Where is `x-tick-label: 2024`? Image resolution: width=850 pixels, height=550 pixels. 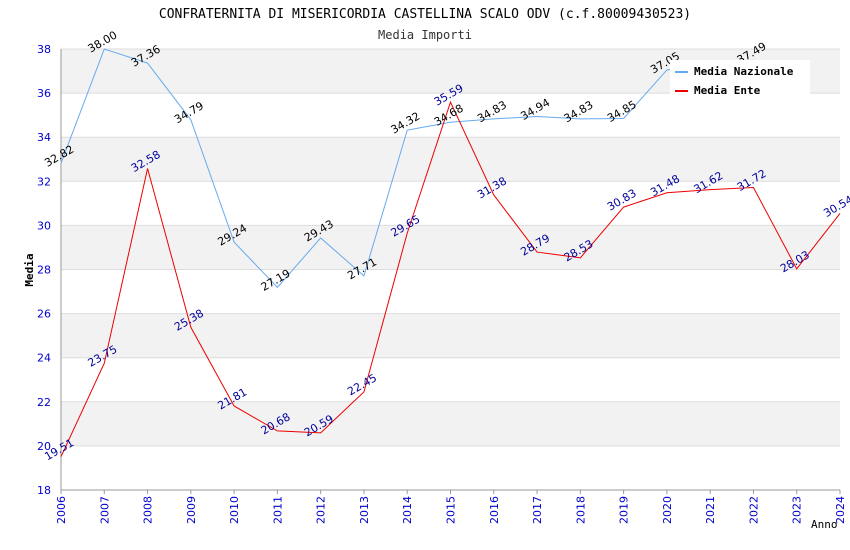
x-tick-label: 2024 is located at coordinates (840, 510).